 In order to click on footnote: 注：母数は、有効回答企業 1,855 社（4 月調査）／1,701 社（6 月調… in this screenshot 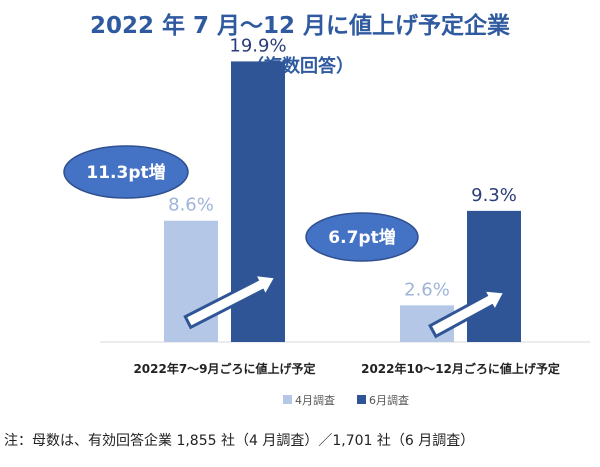, I will do `click(239, 441)`.